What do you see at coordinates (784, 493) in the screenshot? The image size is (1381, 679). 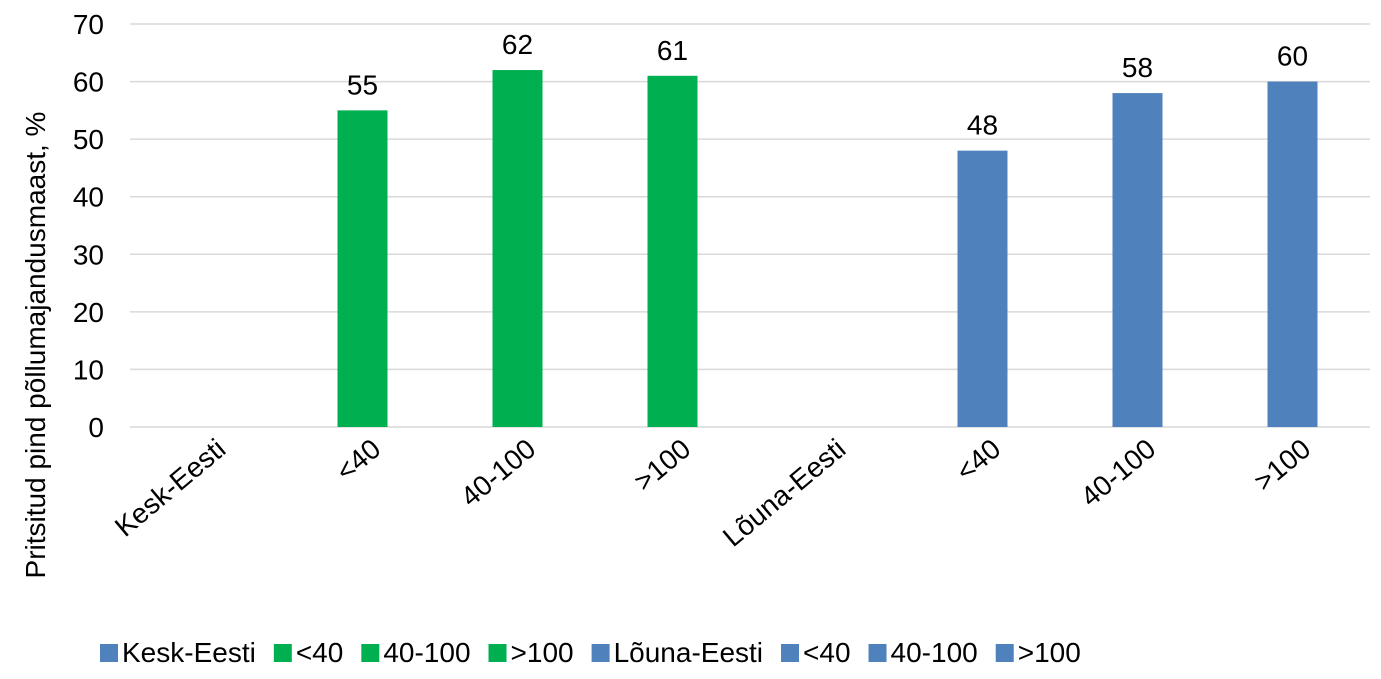 I see `category-label: Lõuna-Eesti` at bounding box center [784, 493].